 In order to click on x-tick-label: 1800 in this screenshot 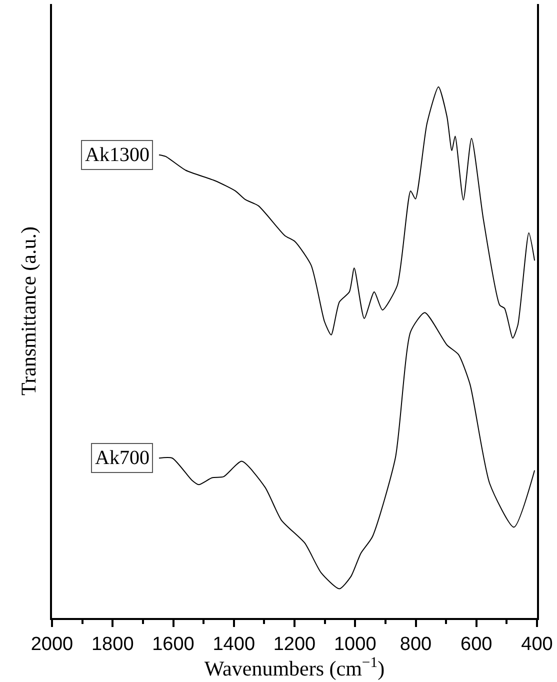, I will do `click(112, 644)`.